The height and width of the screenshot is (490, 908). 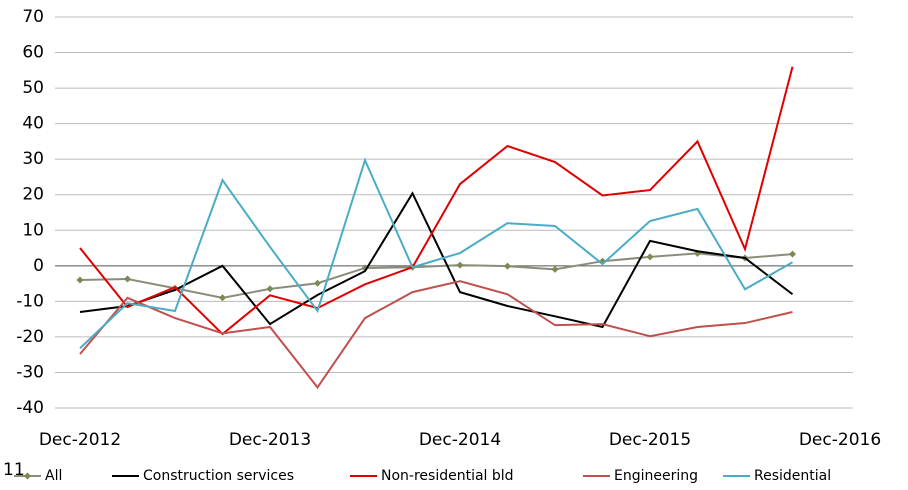 What do you see at coordinates (27, 476) in the screenshot?
I see `legend-marker` at bounding box center [27, 476].